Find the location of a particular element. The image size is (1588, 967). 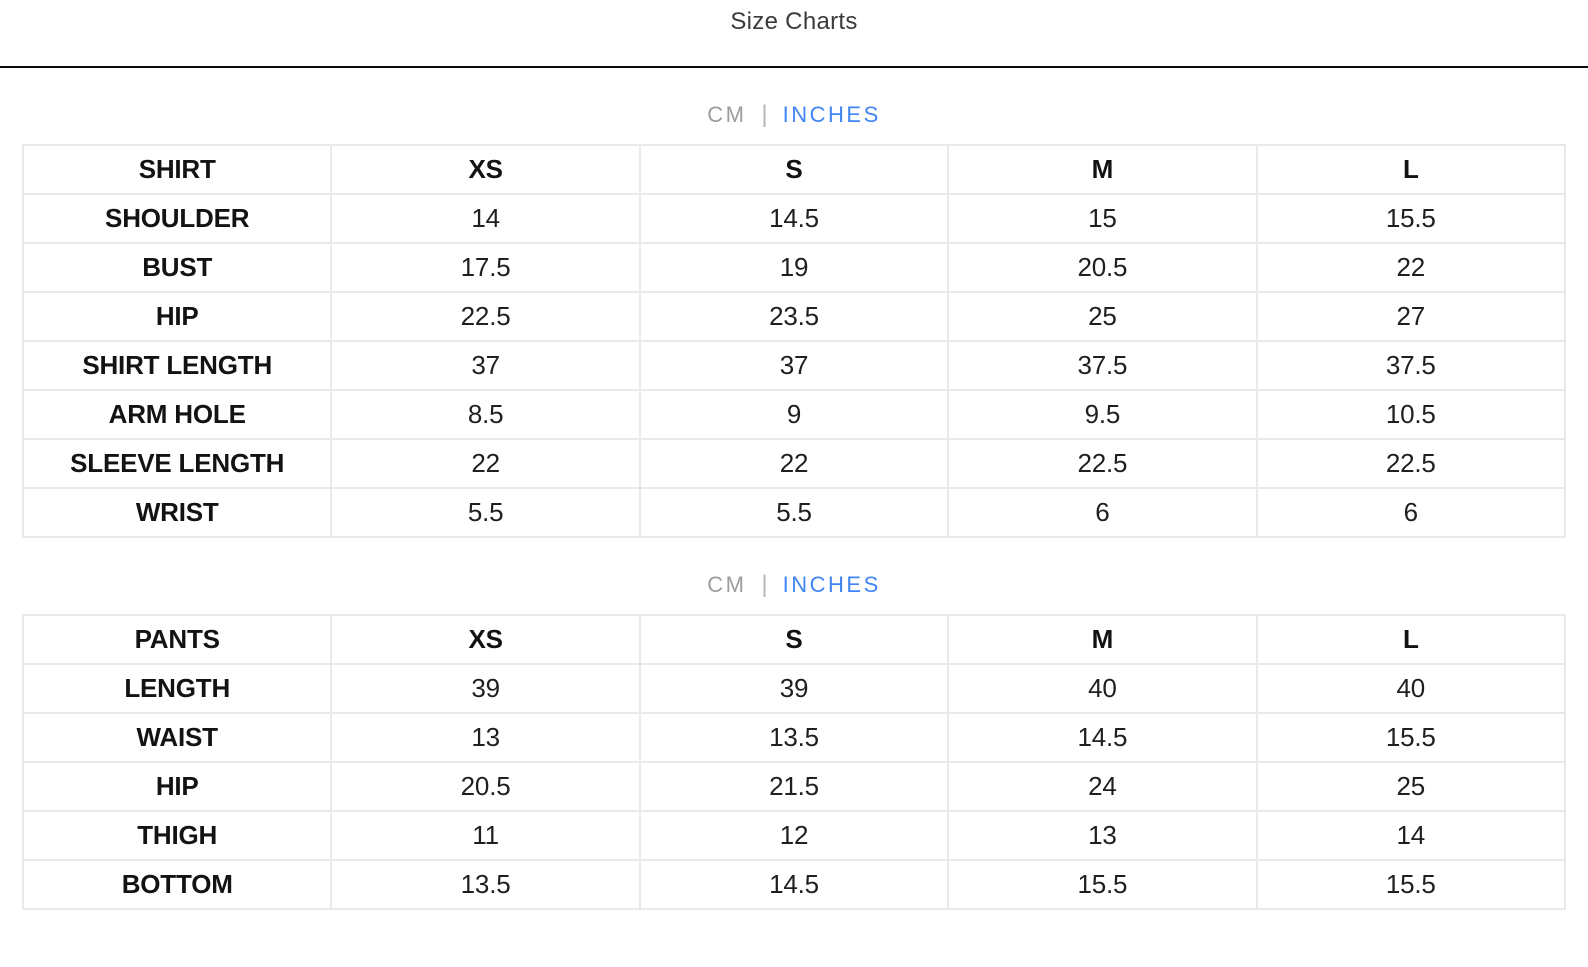

measurement-row: BOTTOM 13.5 14.5 15.5 15.5 is located at coordinates (794, 884).